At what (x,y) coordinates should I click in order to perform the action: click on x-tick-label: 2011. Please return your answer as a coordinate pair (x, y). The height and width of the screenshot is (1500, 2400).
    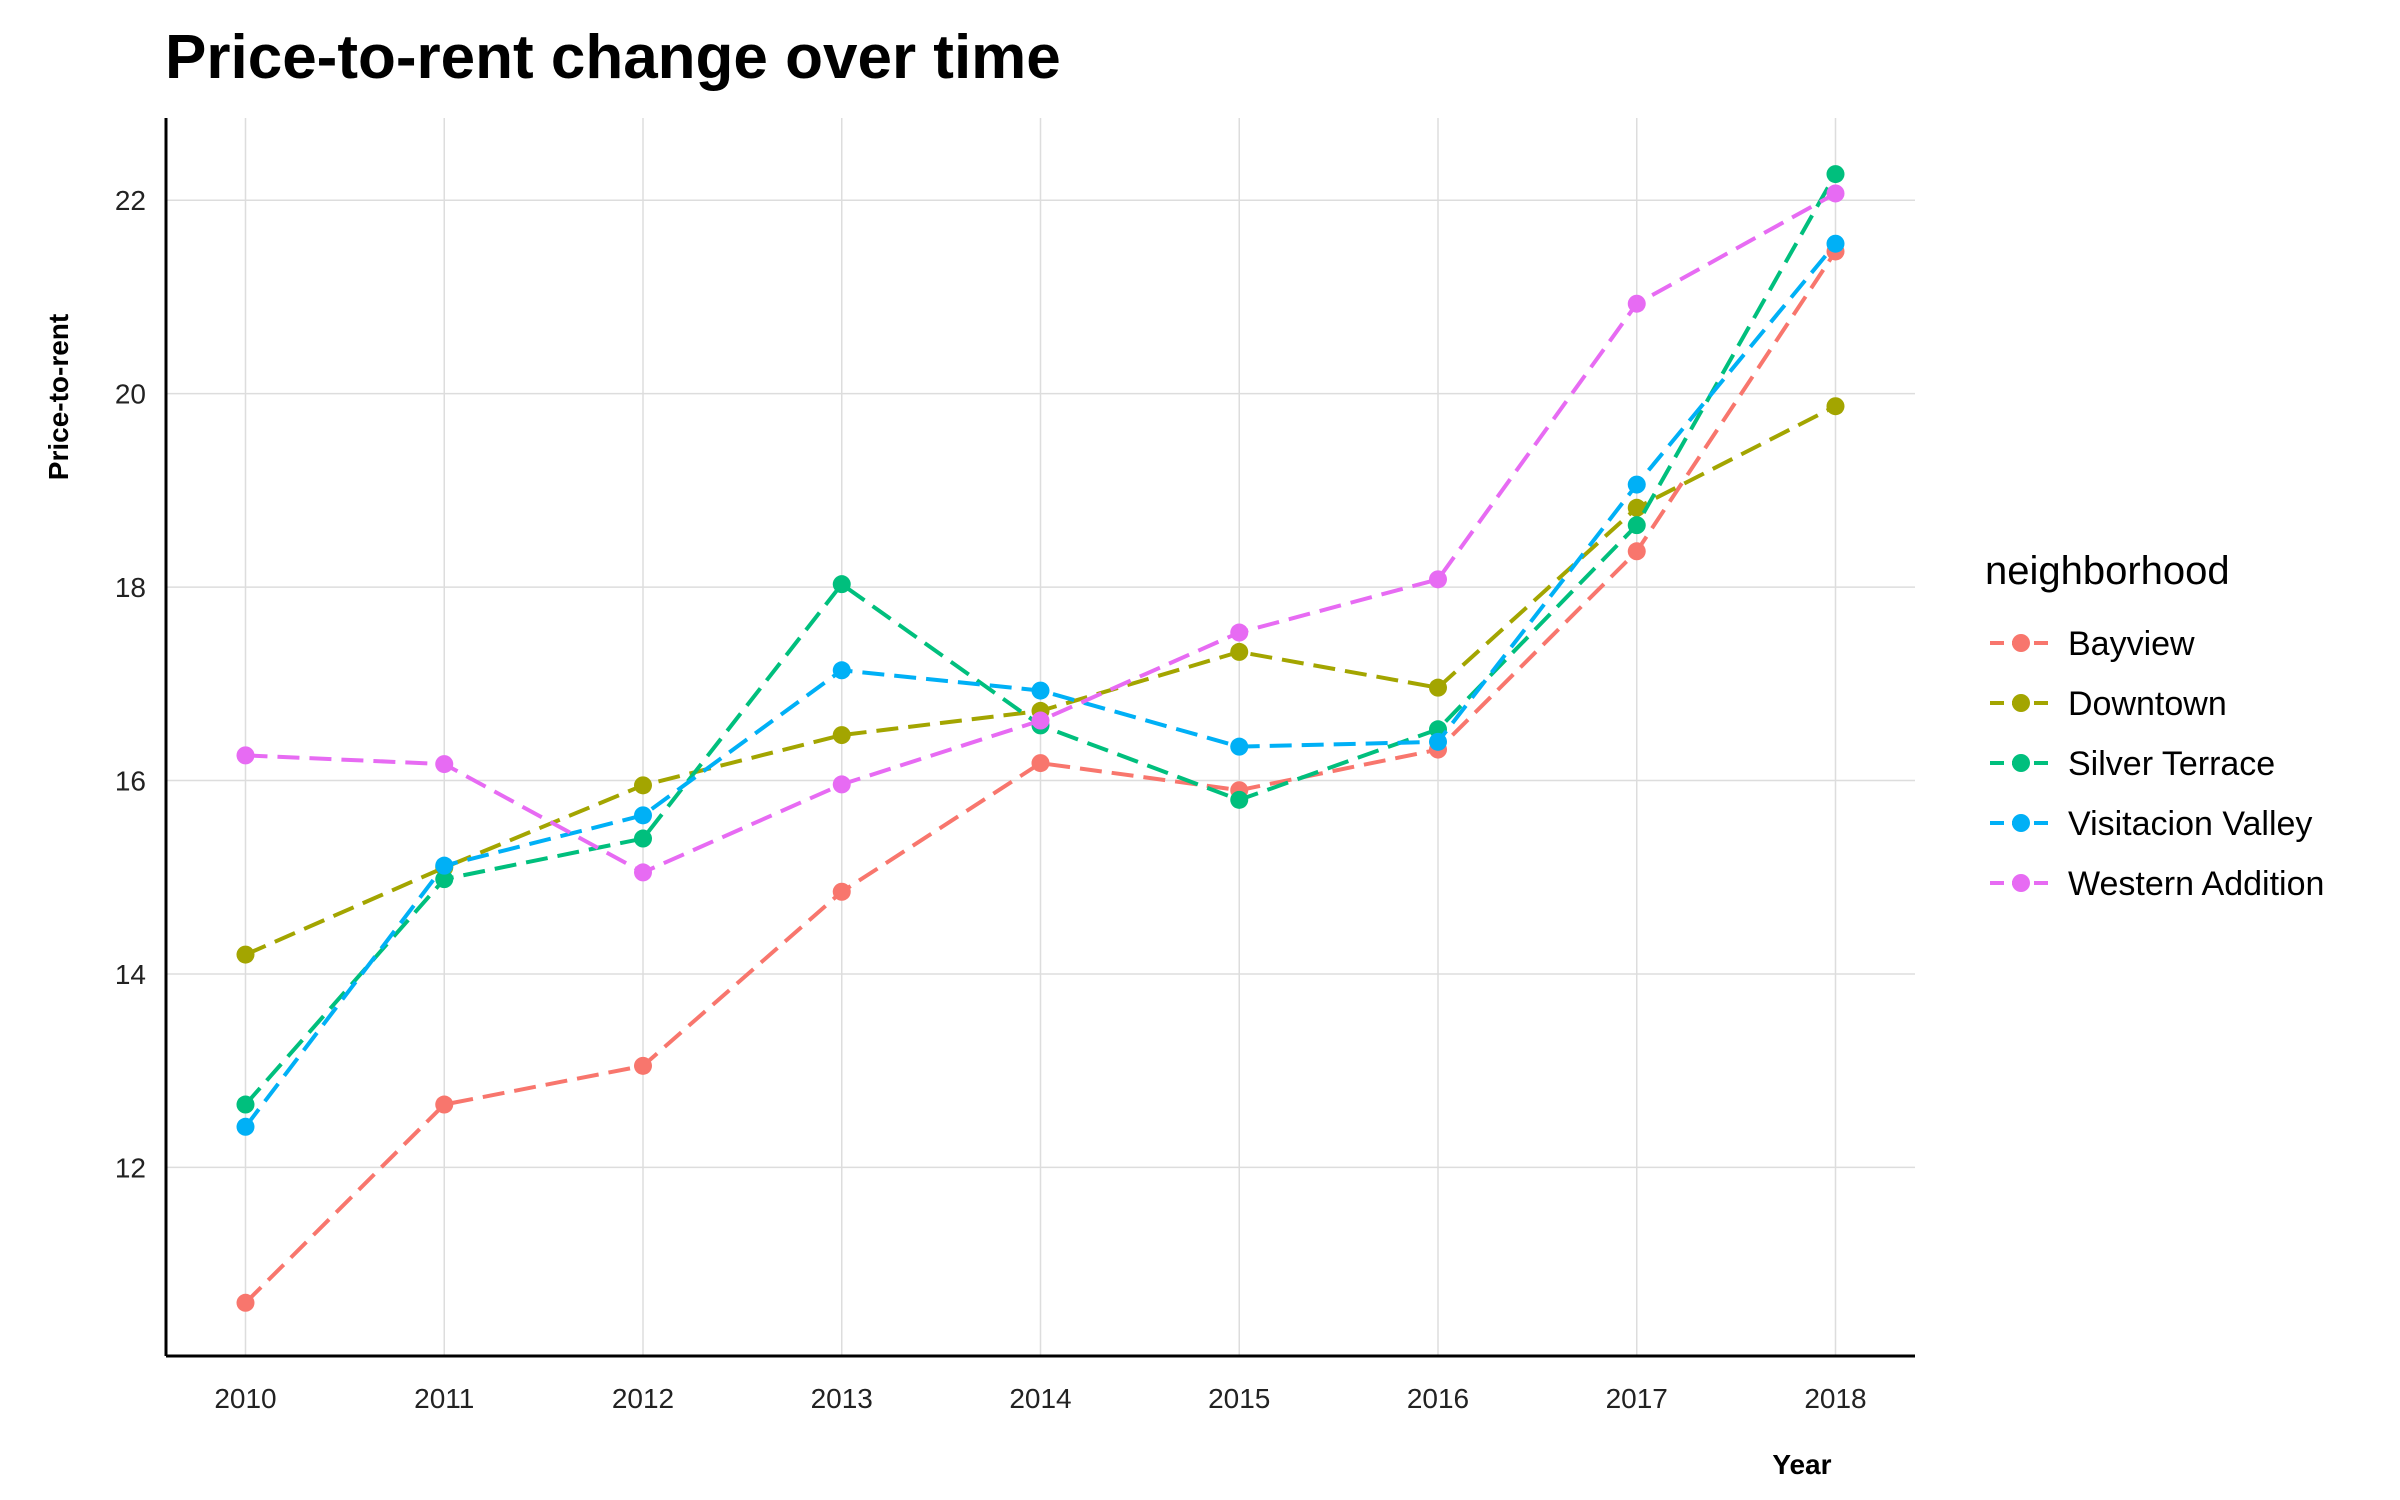
    Looking at the image, I should click on (444, 1398).